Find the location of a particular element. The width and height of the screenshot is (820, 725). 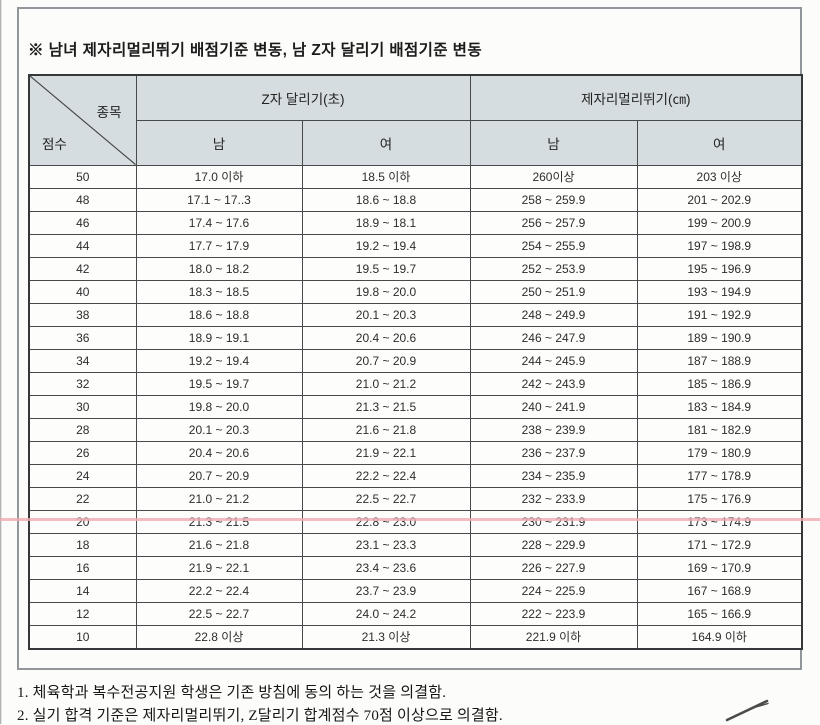

value-cell: 240 ~ 241.9 is located at coordinates (553, 406).